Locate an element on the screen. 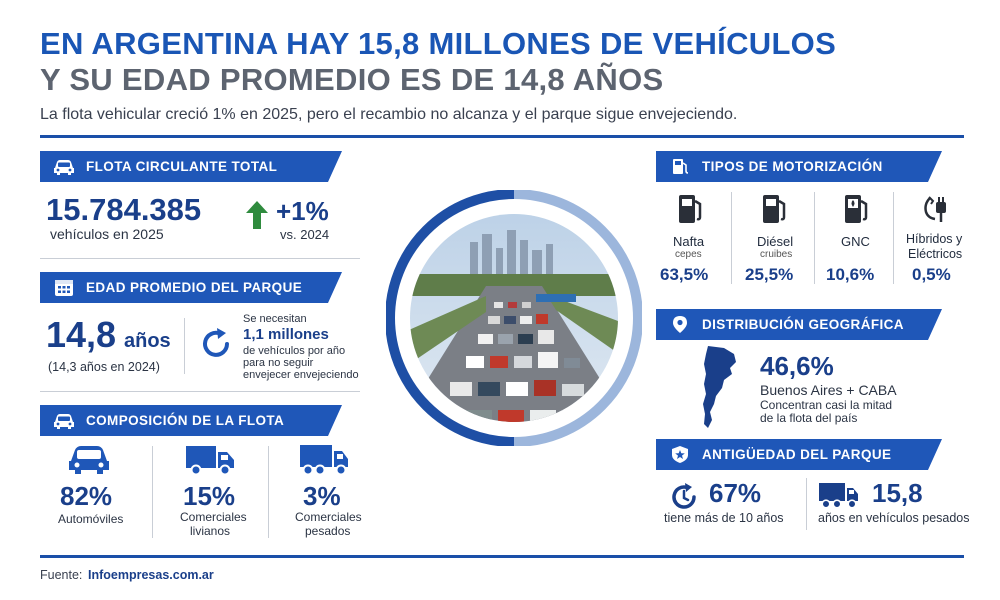  antiguedad-heavy-caption: años en vehículos pesados is located at coordinates (894, 518).